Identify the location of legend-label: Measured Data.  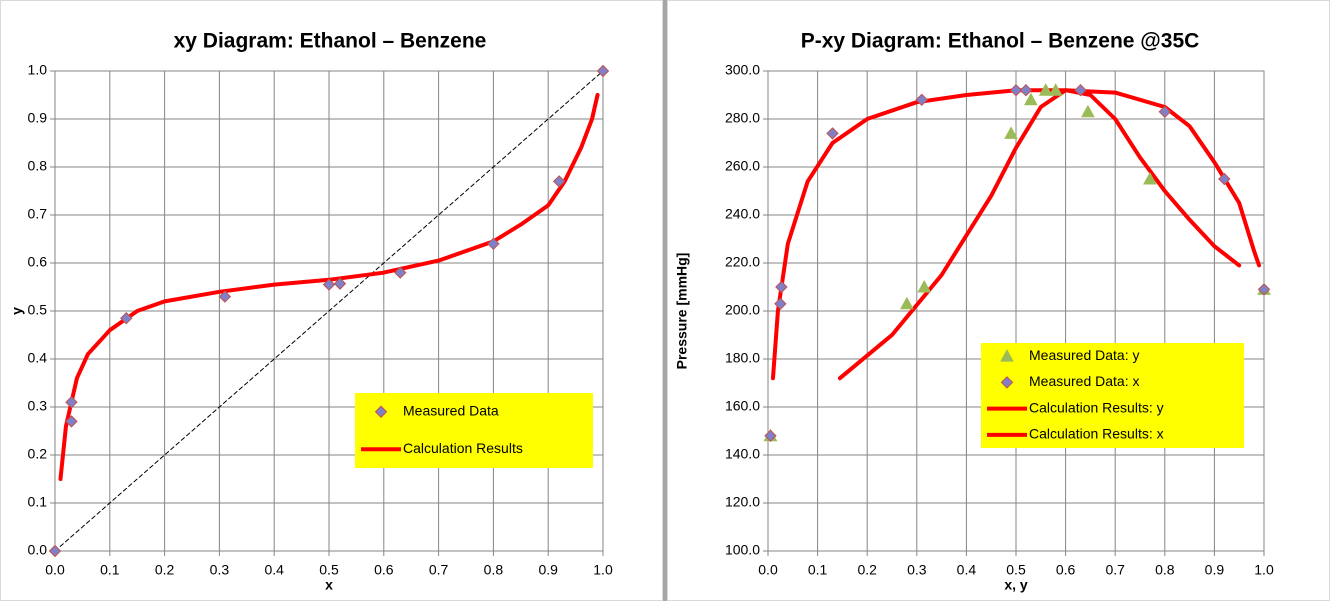
(451, 410).